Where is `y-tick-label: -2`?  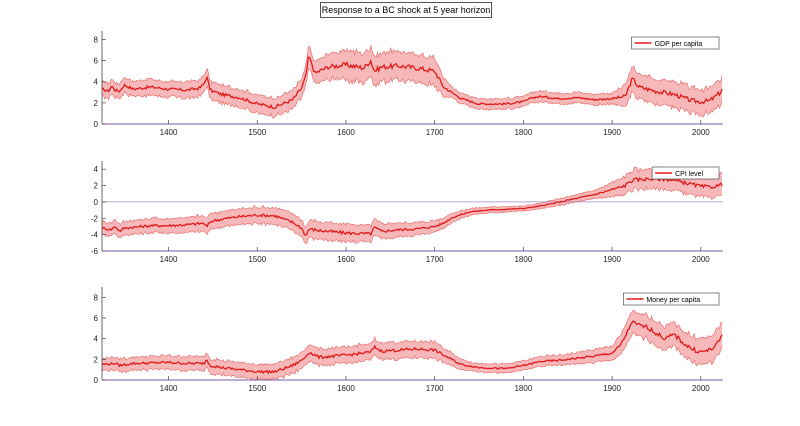 y-tick-label: -2 is located at coordinates (95, 218).